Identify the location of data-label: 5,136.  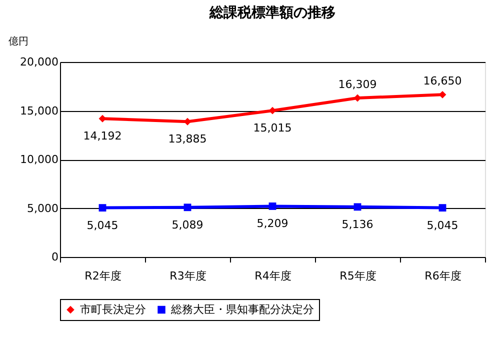
(358, 224).